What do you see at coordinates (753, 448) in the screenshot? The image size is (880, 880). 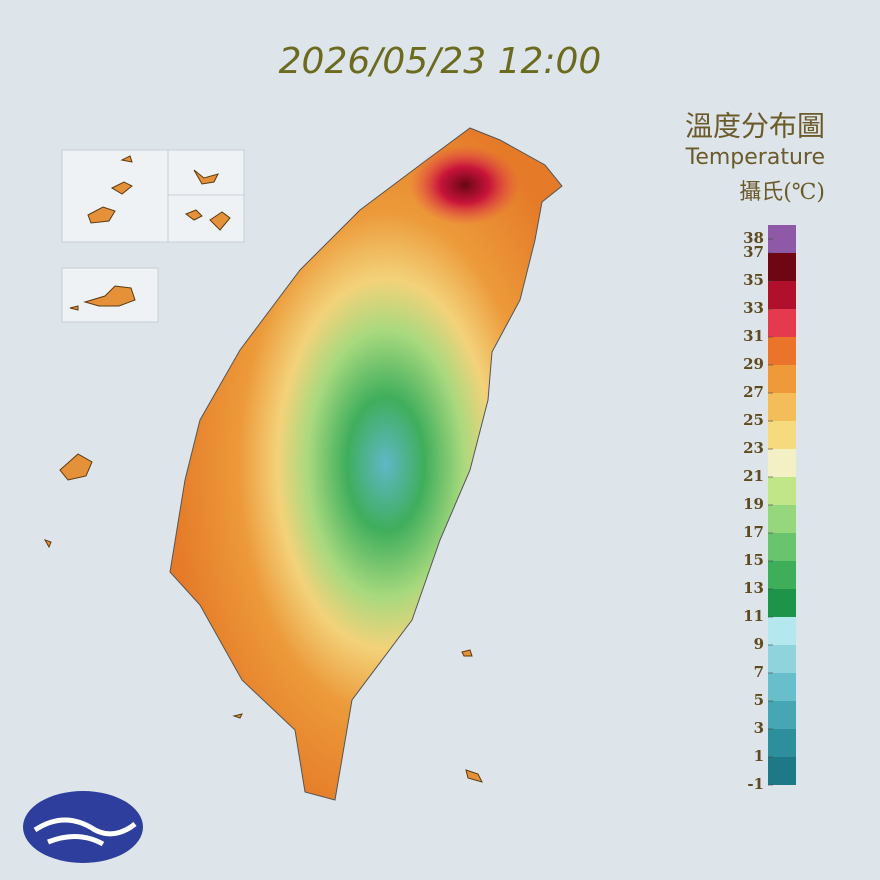 I see `tick-label: 23` at bounding box center [753, 448].